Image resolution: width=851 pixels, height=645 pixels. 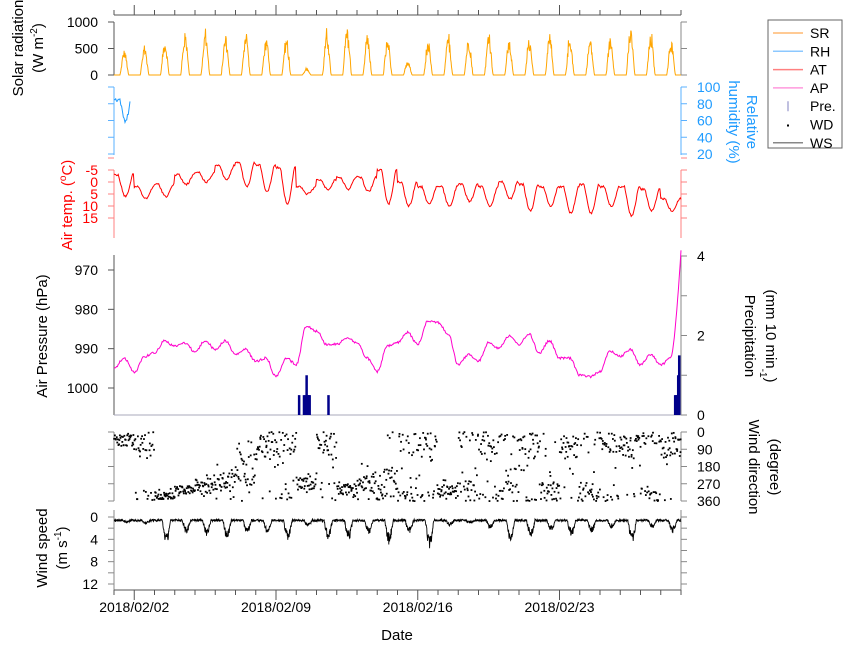 I want to click on at-ytick-label: 15, so click(x=90, y=218).